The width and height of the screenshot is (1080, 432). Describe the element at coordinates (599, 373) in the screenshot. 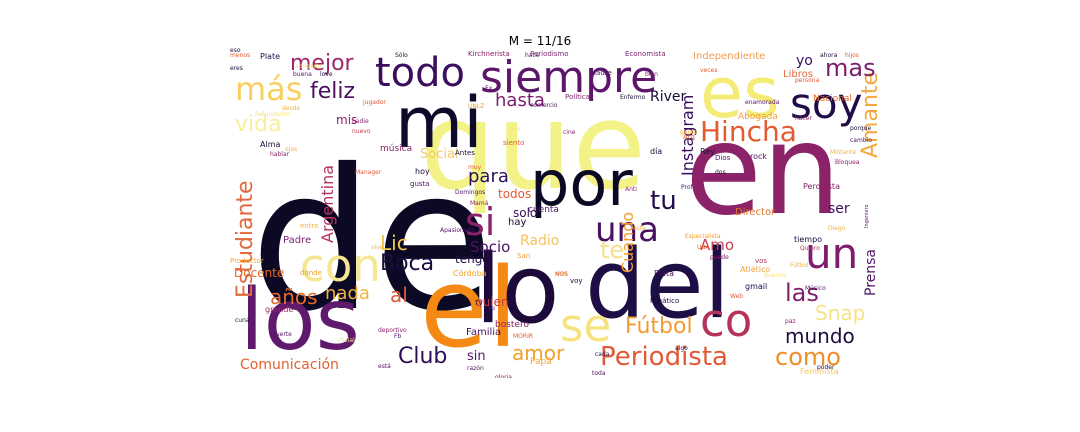

I see `word-111: toda` at that location.